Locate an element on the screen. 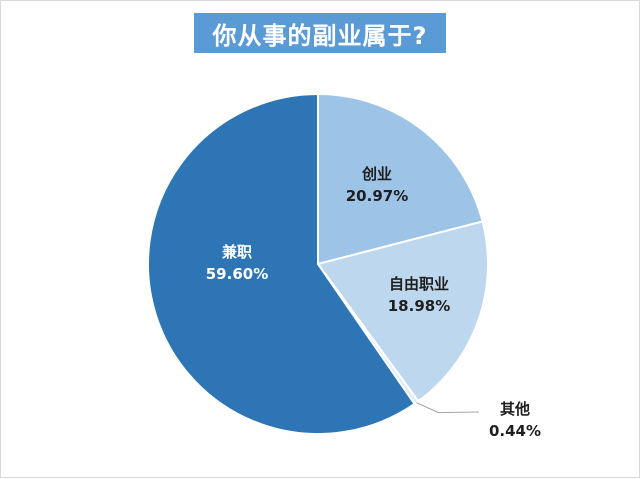 The width and height of the screenshot is (640, 479). slice-percent-label: 59.60% is located at coordinates (237, 274).